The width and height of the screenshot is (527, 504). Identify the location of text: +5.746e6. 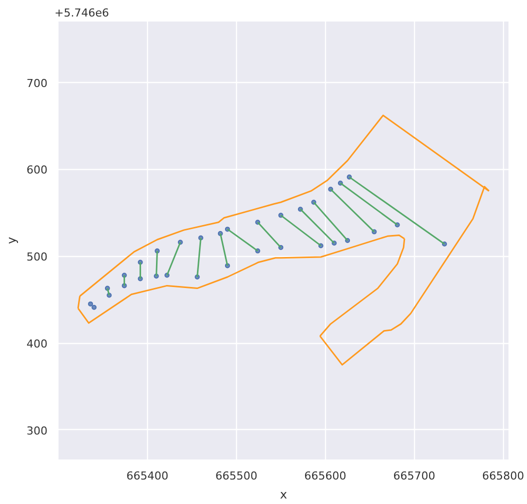
(81, 13).